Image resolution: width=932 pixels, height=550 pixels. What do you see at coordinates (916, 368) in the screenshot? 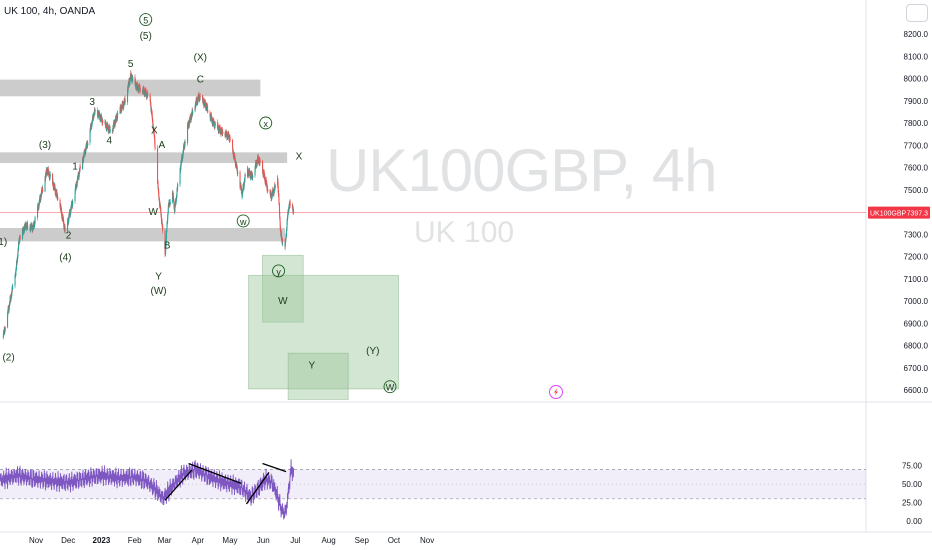
I see `price-tick-label: 6700.0` at bounding box center [916, 368].